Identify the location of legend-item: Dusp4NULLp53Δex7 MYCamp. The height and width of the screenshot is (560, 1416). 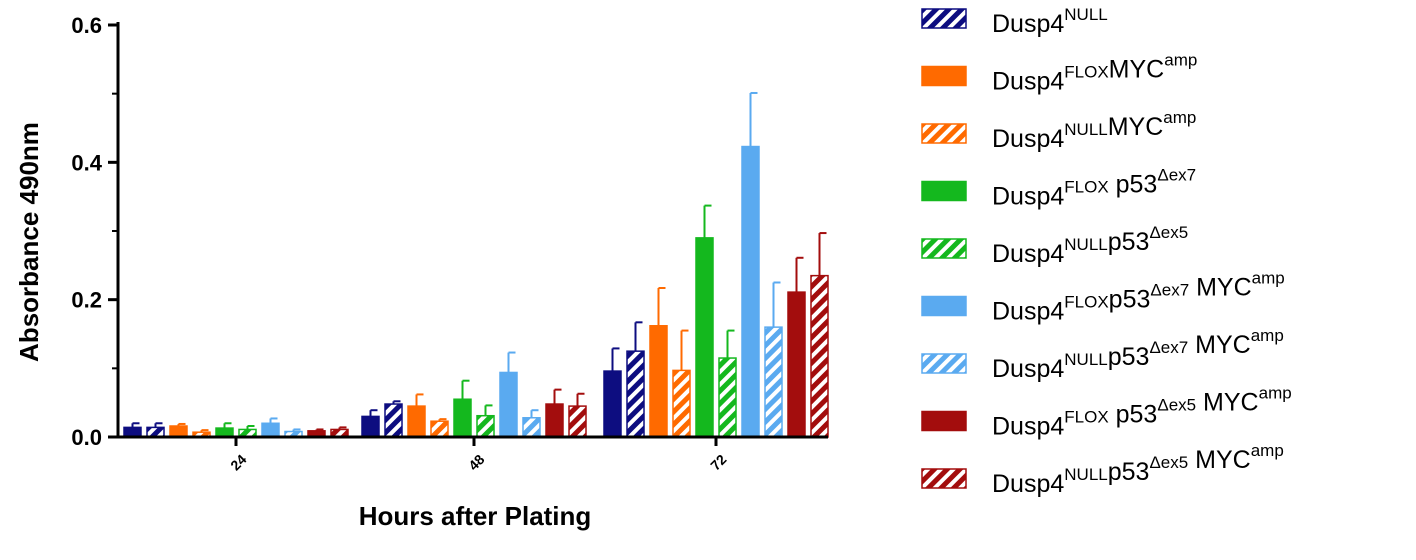
(1102, 354).